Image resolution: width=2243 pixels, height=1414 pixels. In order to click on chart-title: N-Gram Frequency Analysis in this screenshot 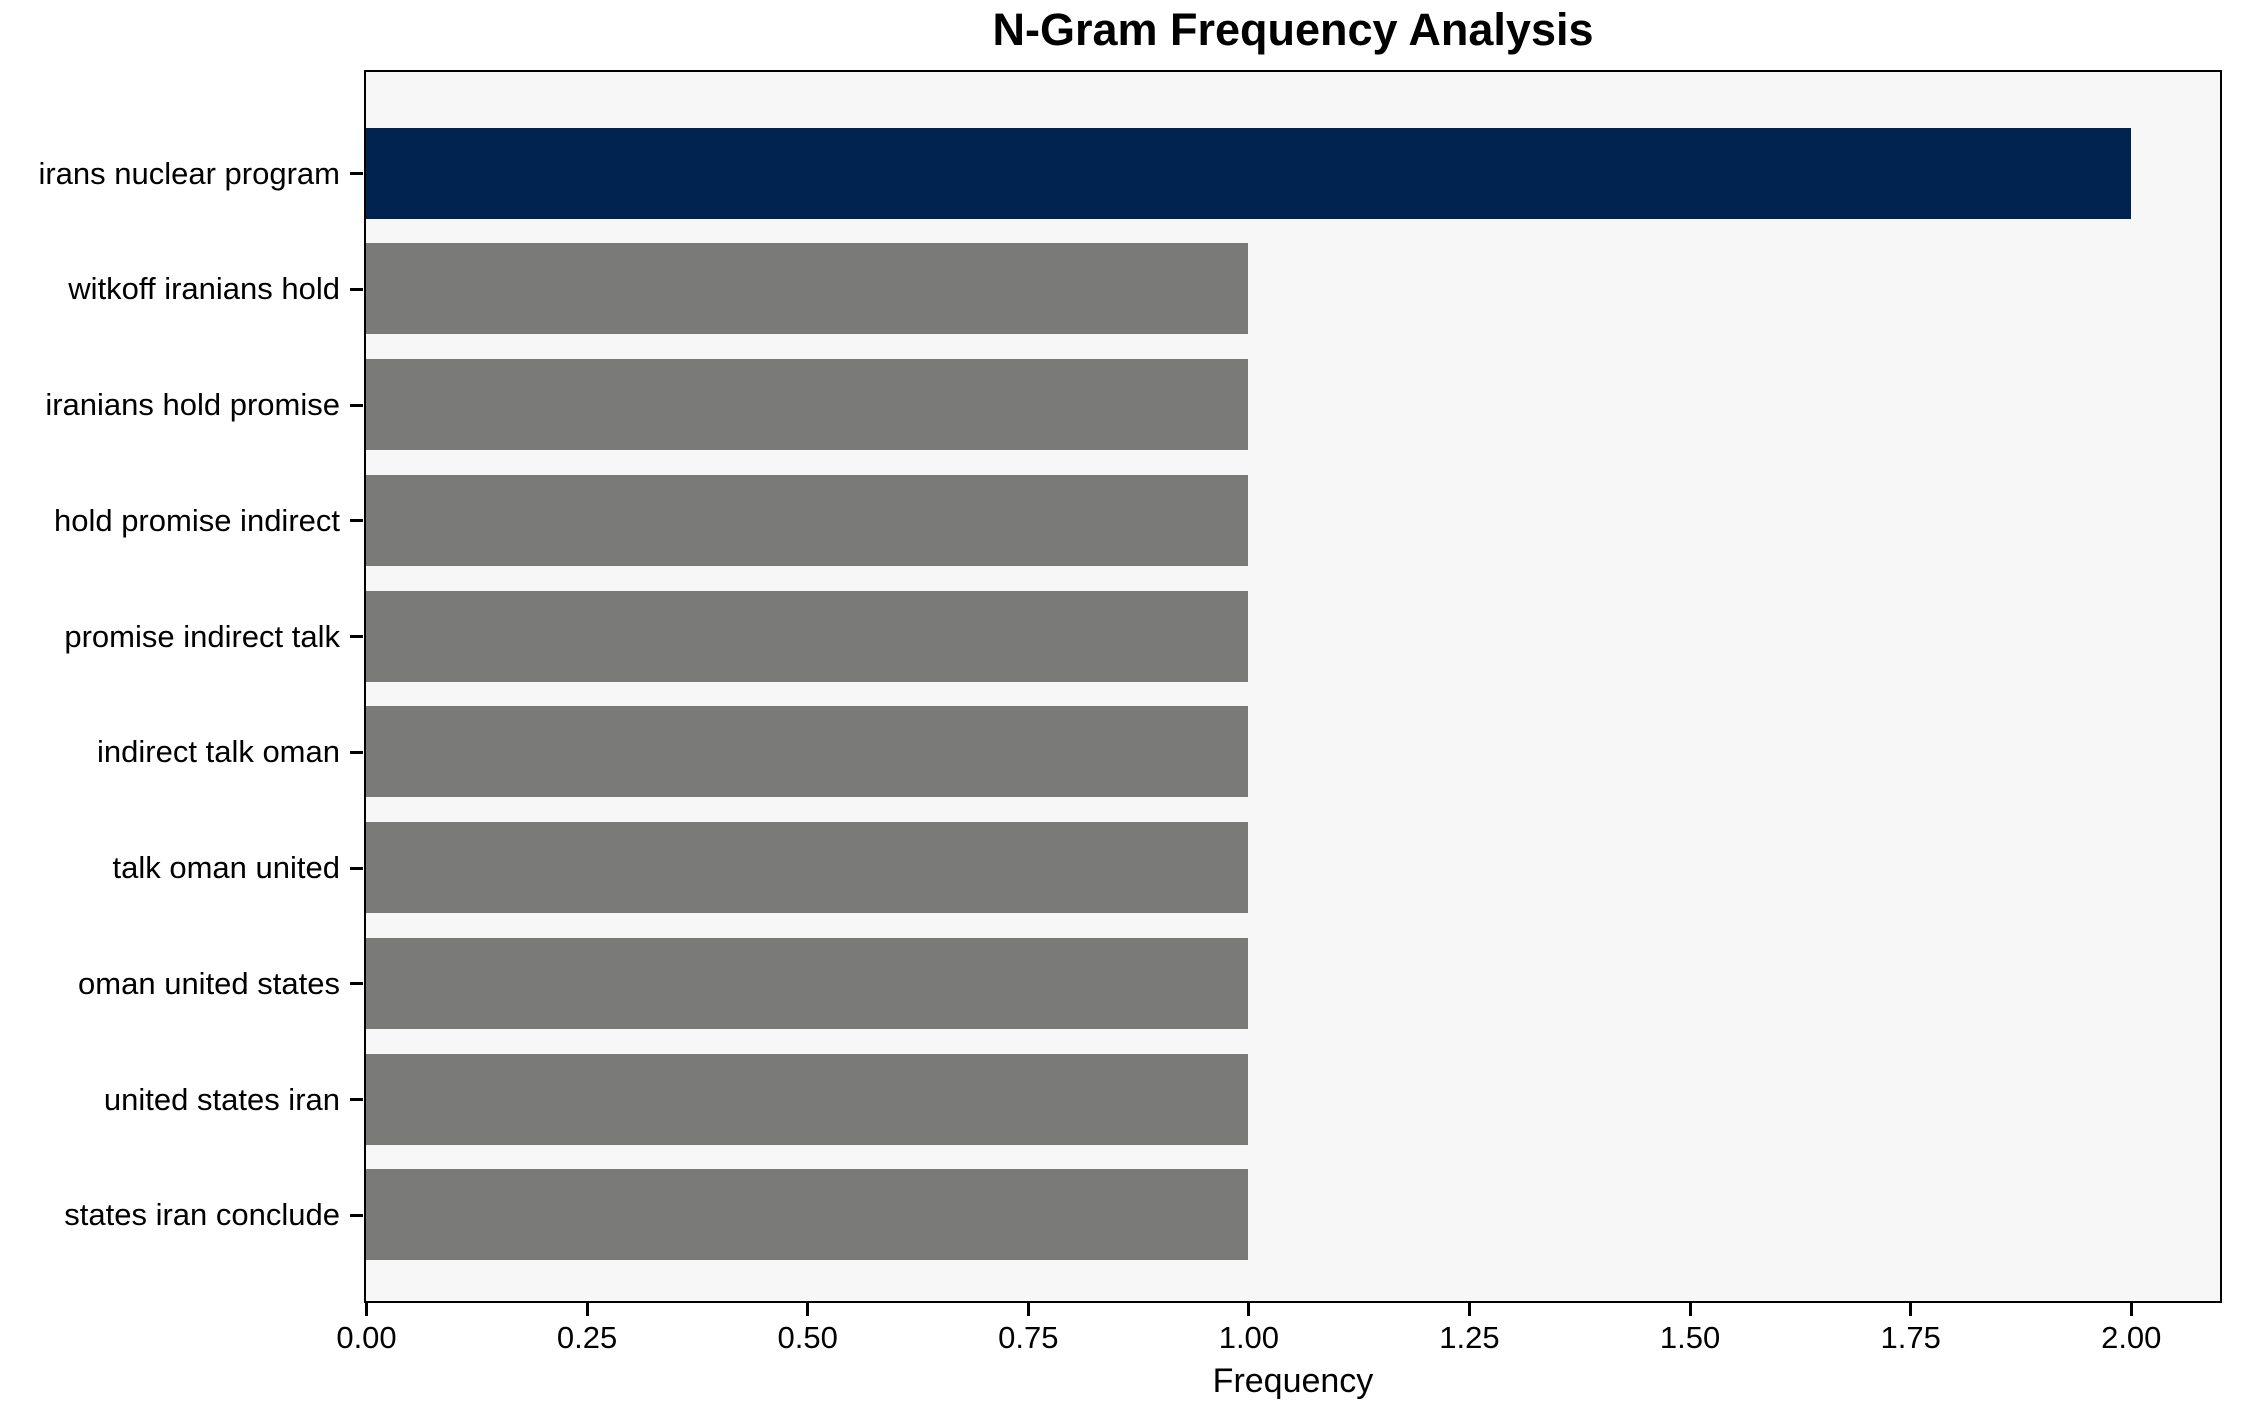, I will do `click(1293, 29)`.